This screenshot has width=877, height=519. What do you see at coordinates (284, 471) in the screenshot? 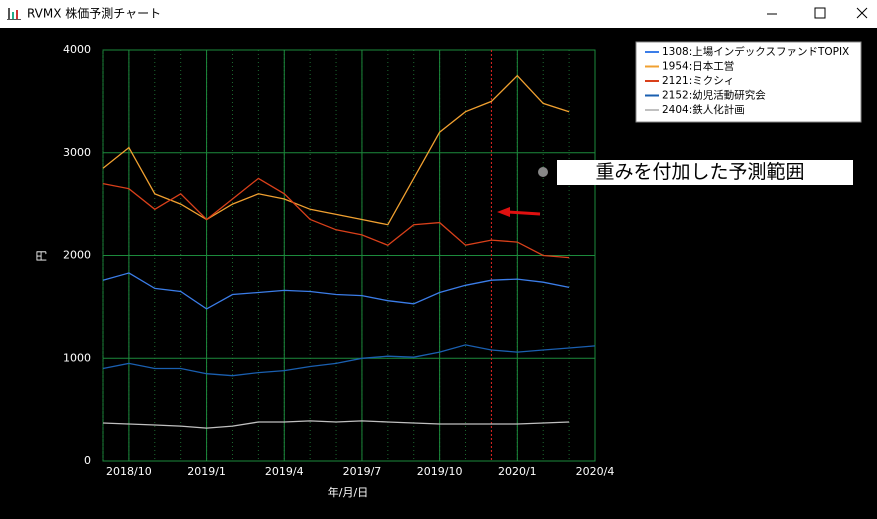
I see `x-tick-label: 2019/4` at bounding box center [284, 471].